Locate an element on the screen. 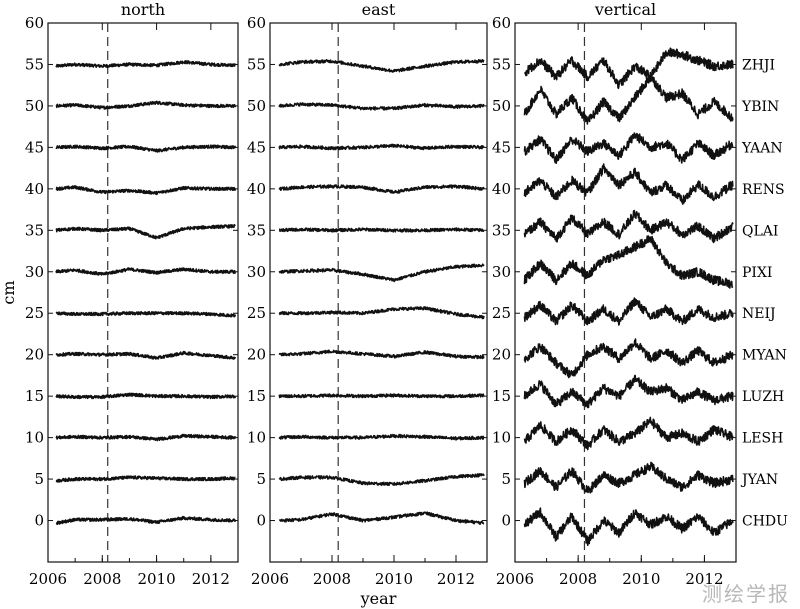  station-label-jyan: JYAN is located at coordinates (759, 480).